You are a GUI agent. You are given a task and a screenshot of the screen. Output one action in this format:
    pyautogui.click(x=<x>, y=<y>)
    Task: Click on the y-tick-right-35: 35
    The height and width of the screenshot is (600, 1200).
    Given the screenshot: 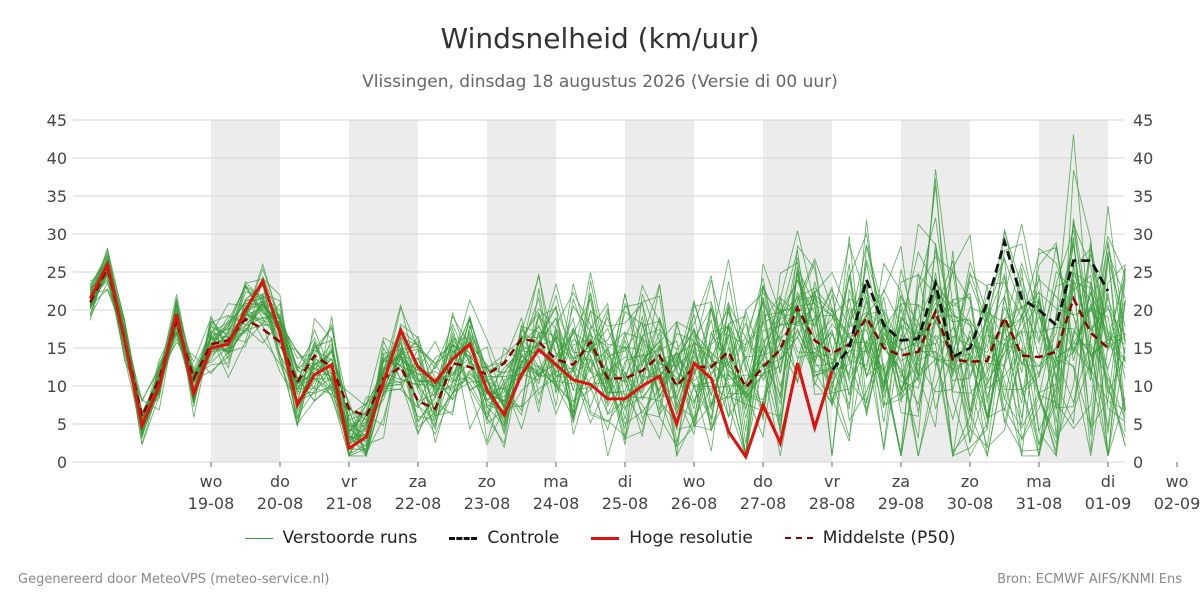 What is the action you would take?
    pyautogui.click(x=1143, y=196)
    